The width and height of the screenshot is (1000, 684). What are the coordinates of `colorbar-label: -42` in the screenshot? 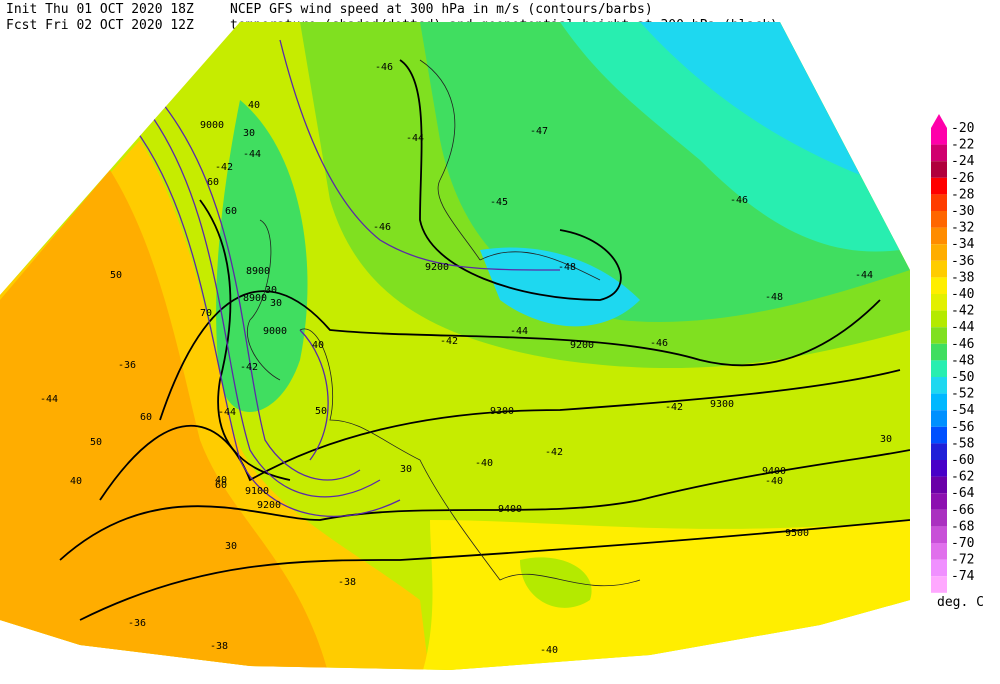 It's located at (962, 311).